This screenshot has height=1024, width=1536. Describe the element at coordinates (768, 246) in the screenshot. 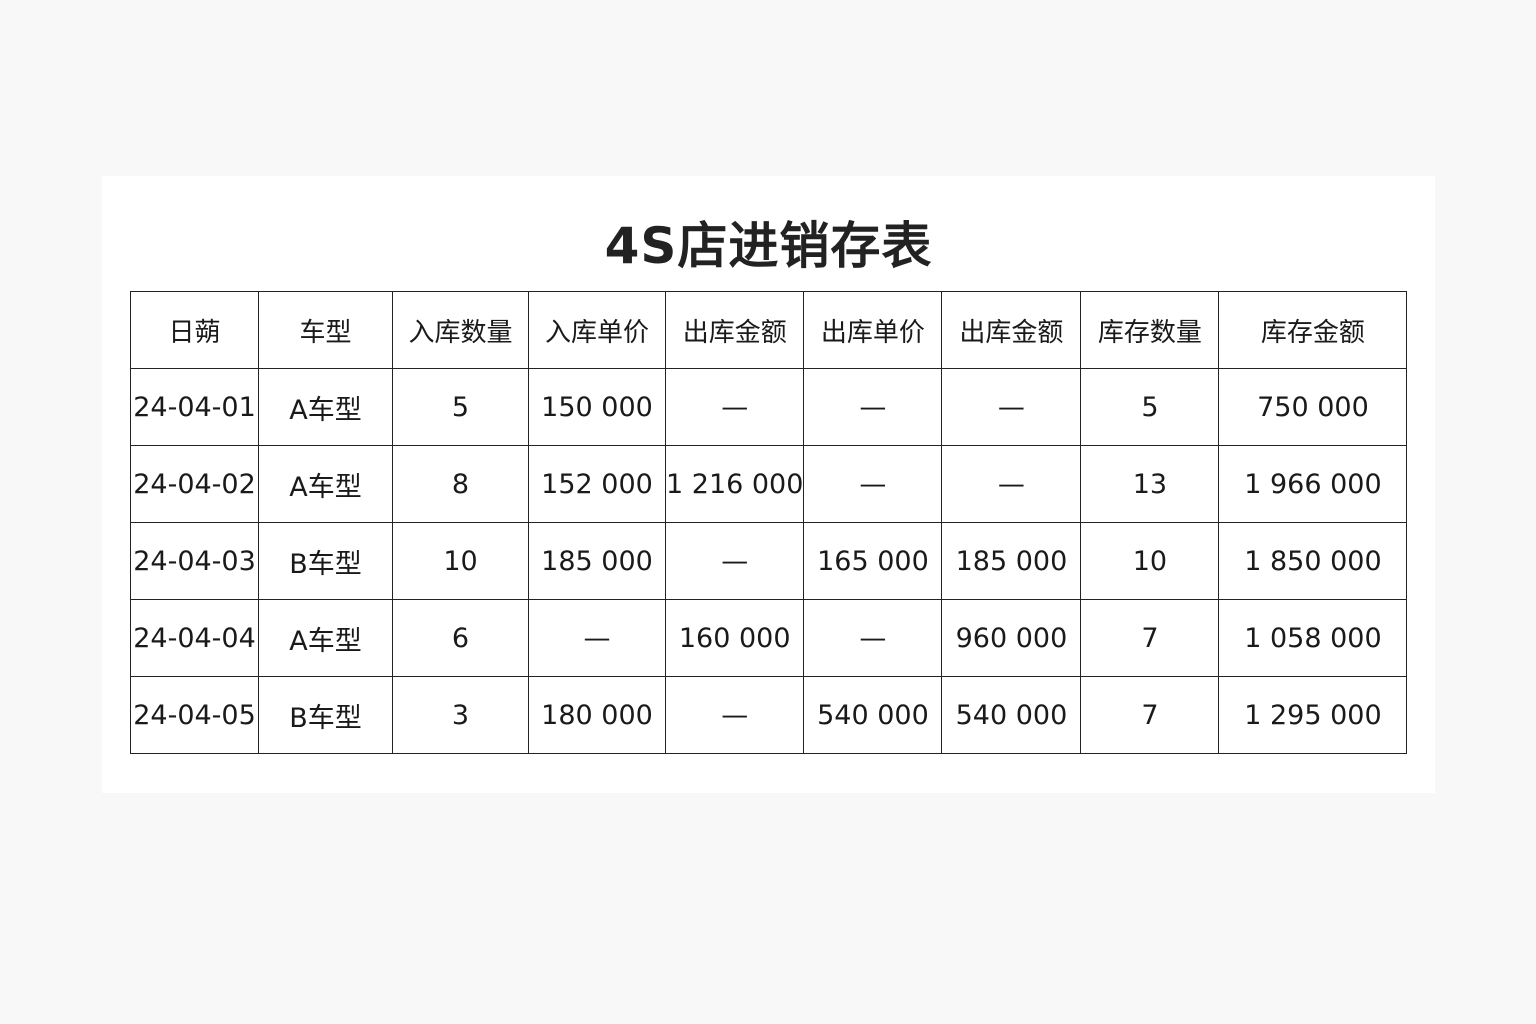

I see `table-title: 4S店进销存表` at that location.